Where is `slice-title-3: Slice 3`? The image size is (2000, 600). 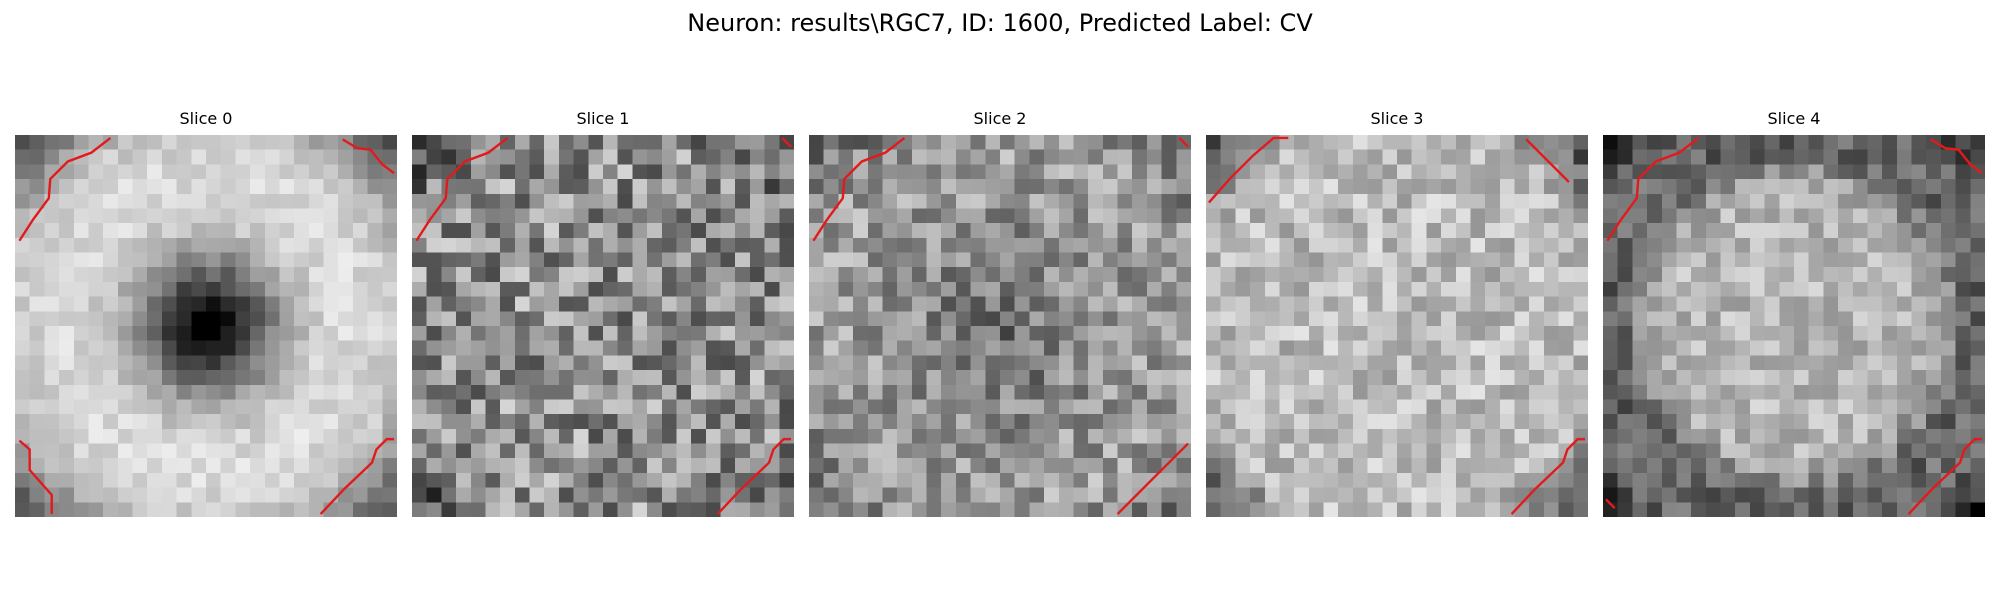 slice-title-3: Slice 3 is located at coordinates (1397, 118).